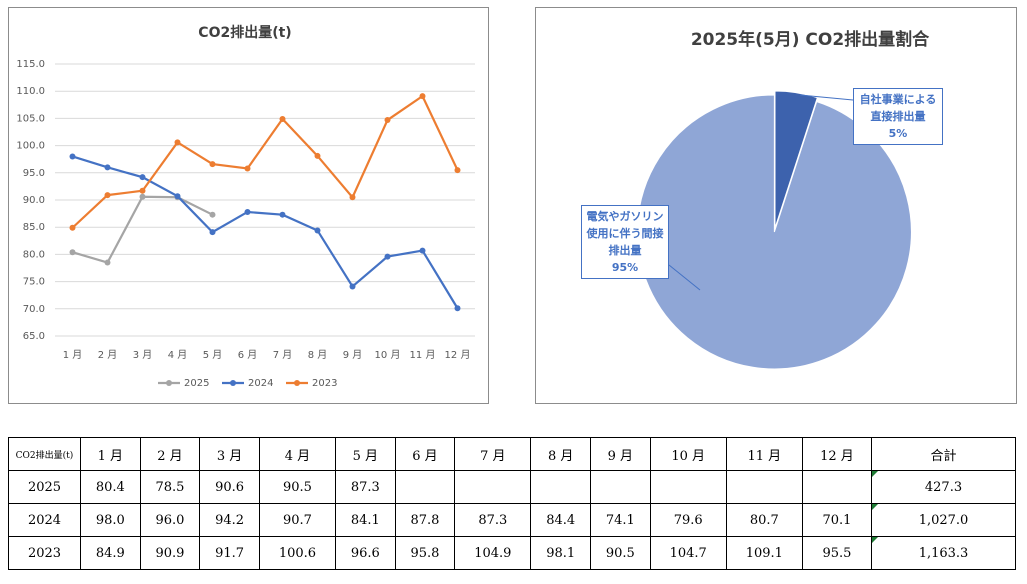 The image size is (1027, 584). What do you see at coordinates (425, 454) in the screenshot?
I see `table-cell: 6 月` at bounding box center [425, 454].